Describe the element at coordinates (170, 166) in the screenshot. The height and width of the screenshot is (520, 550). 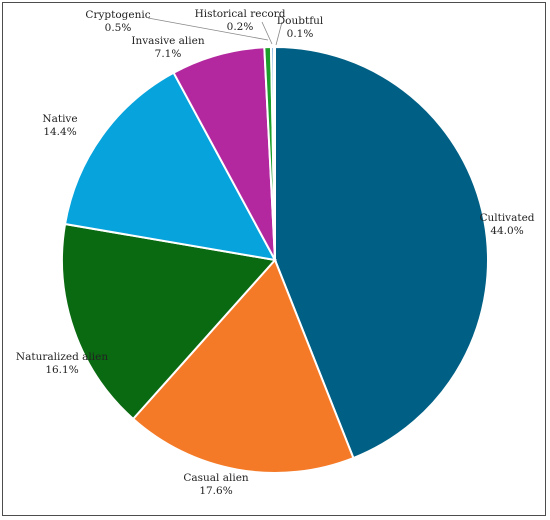
I see `pie-slice-native` at that location.